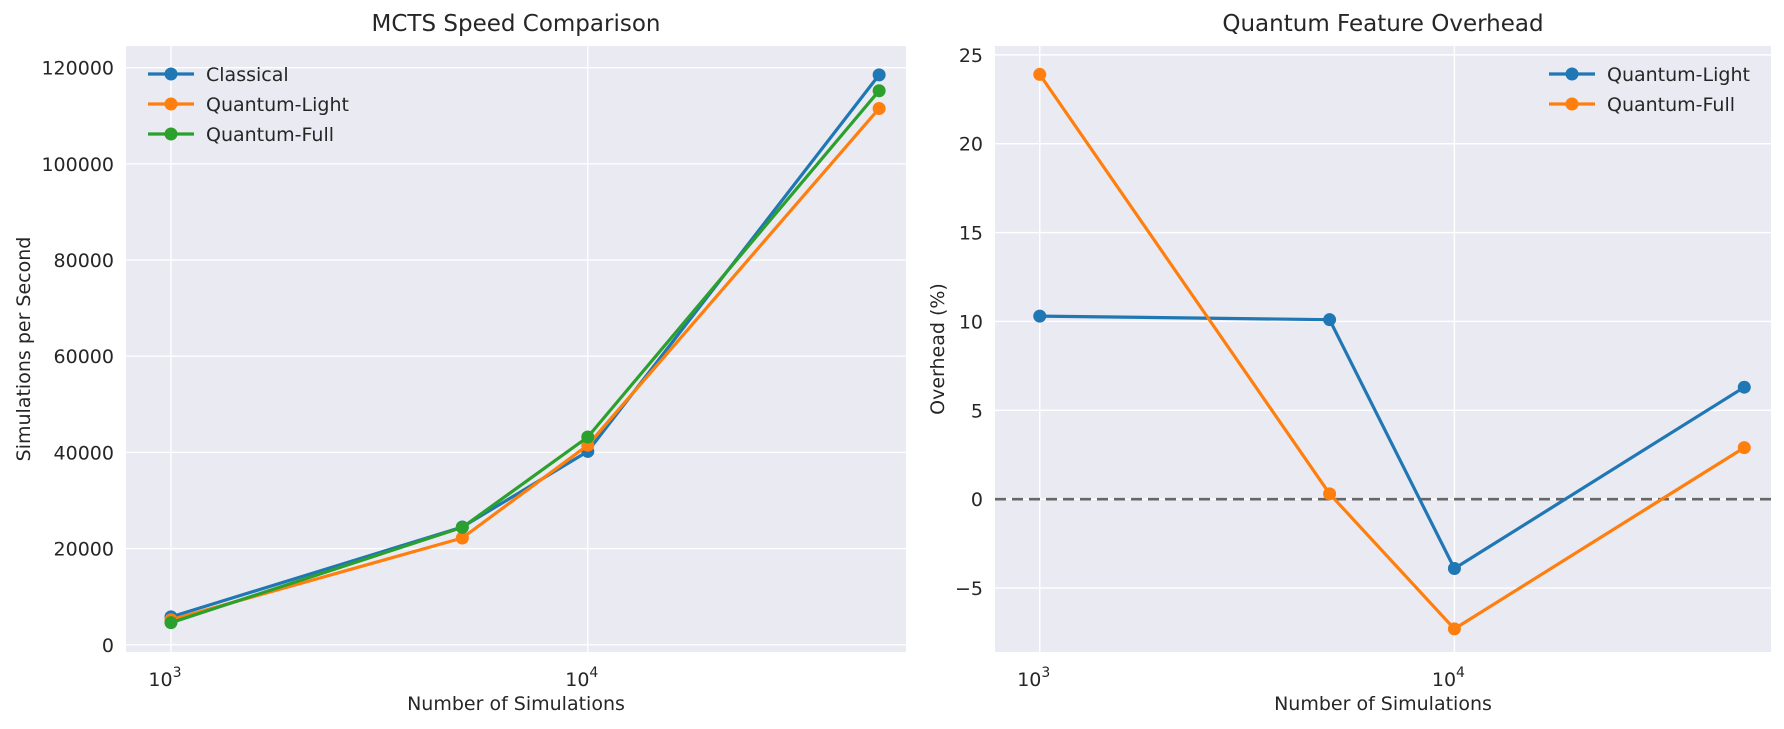 This screenshot has height=729, width=1784. Describe the element at coordinates (84, 261) in the screenshot. I see `y-tick-label: 80000` at that location.